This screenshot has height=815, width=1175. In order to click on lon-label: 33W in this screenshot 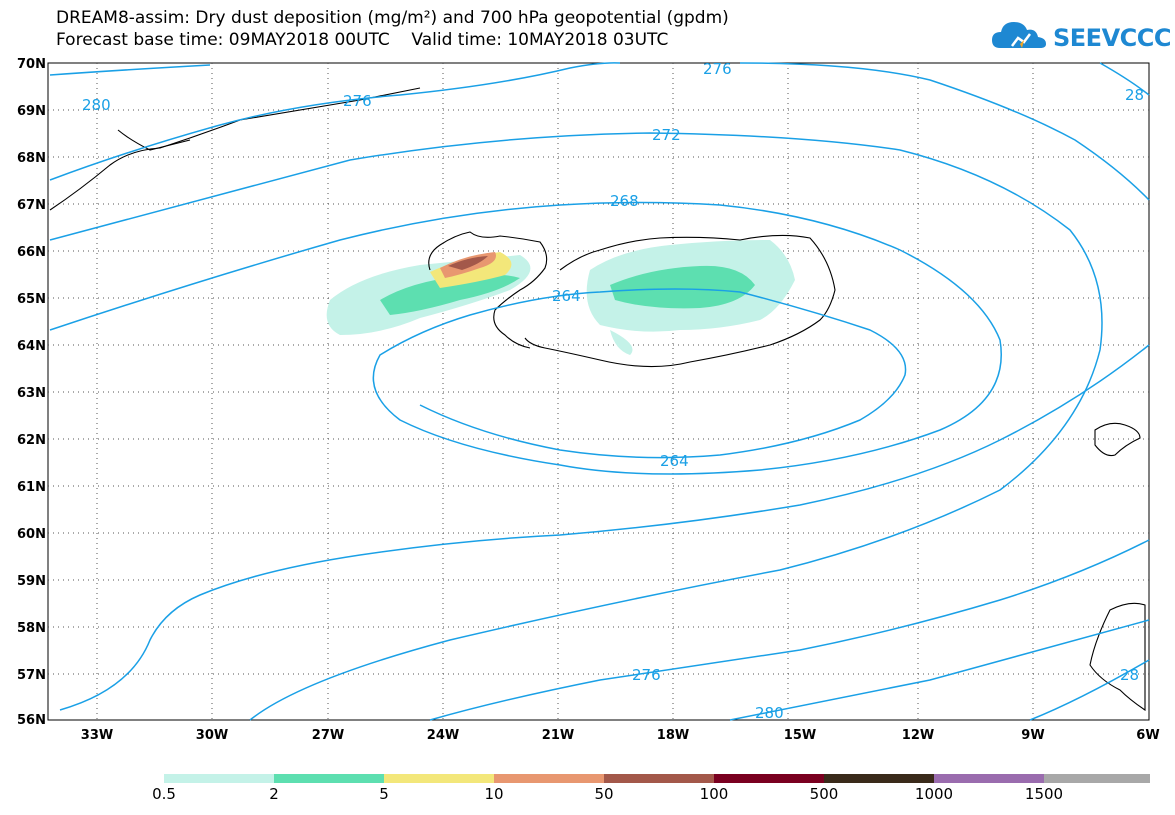, I will do `click(97, 735)`.